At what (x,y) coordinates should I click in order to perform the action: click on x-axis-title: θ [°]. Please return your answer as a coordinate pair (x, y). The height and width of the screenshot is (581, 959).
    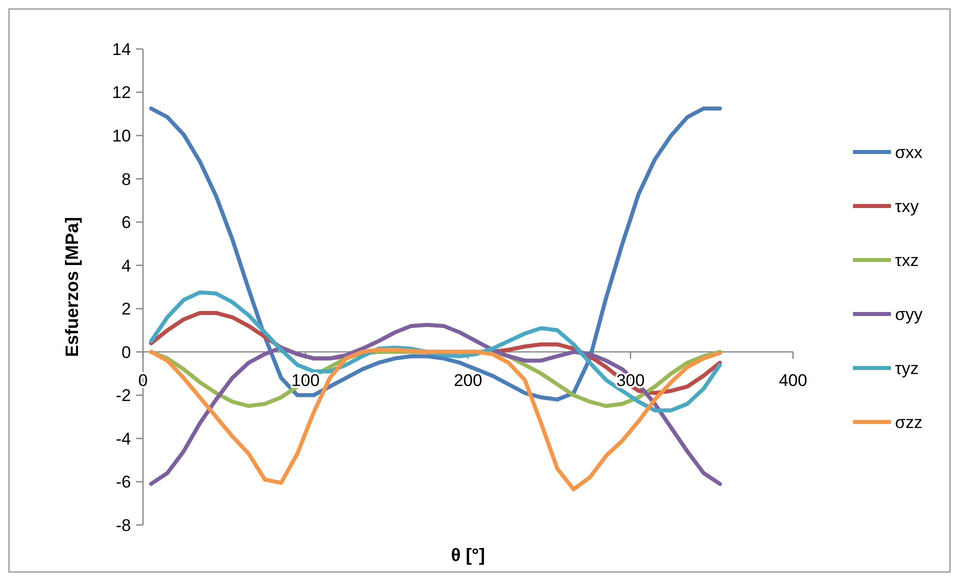
    Looking at the image, I should click on (468, 555).